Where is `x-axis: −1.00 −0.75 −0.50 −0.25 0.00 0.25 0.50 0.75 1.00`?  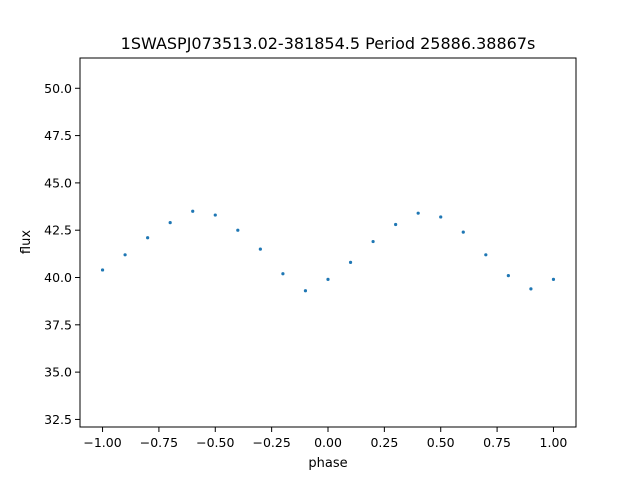
x-axis: −1.00 −0.75 −0.50 −0.25 0.00 0.25 0.50 0.75 1.00 is located at coordinates (325, 438).